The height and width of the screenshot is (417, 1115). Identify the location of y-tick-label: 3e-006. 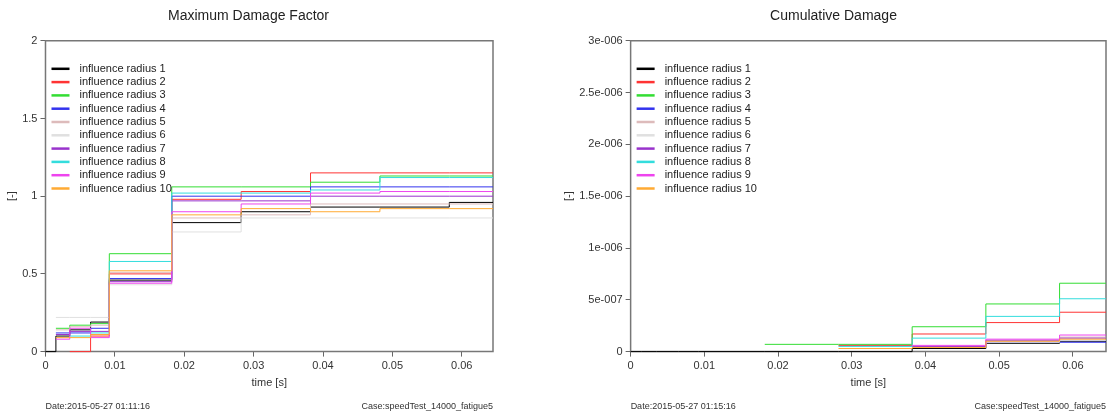
(605, 39).